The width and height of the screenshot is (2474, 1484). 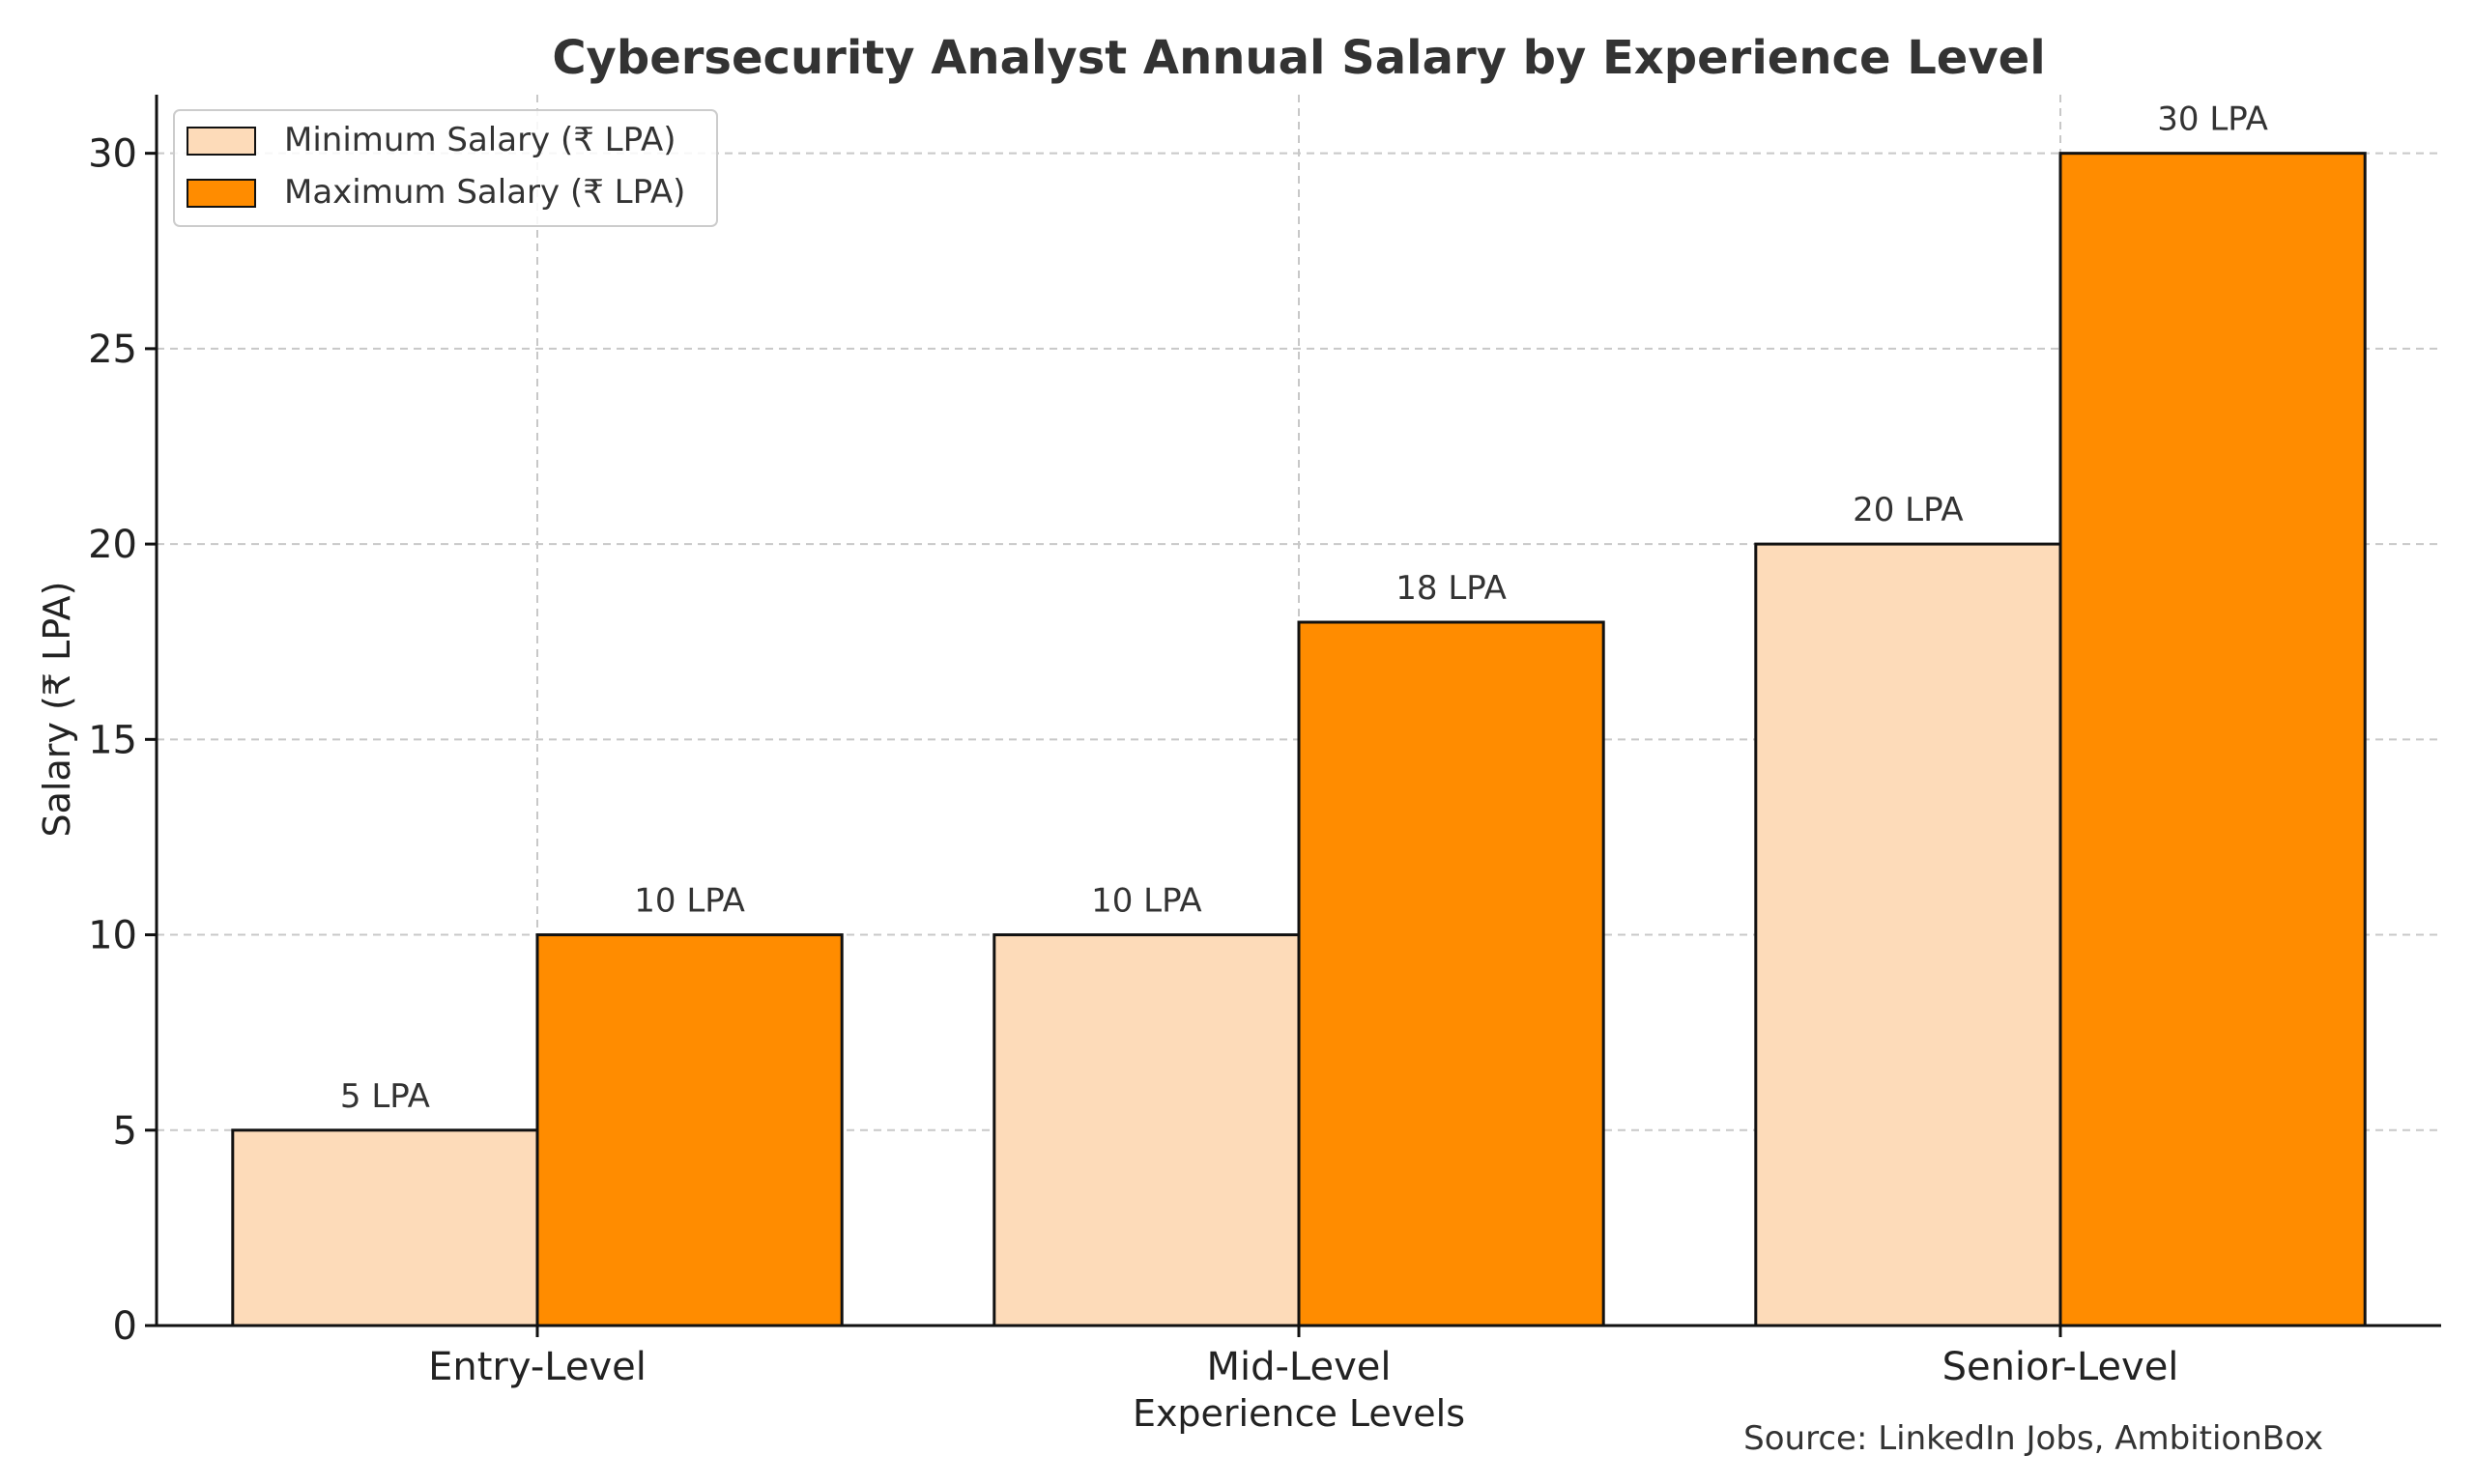 I want to click on bar-maximum-senior-level, so click(x=2212, y=740).